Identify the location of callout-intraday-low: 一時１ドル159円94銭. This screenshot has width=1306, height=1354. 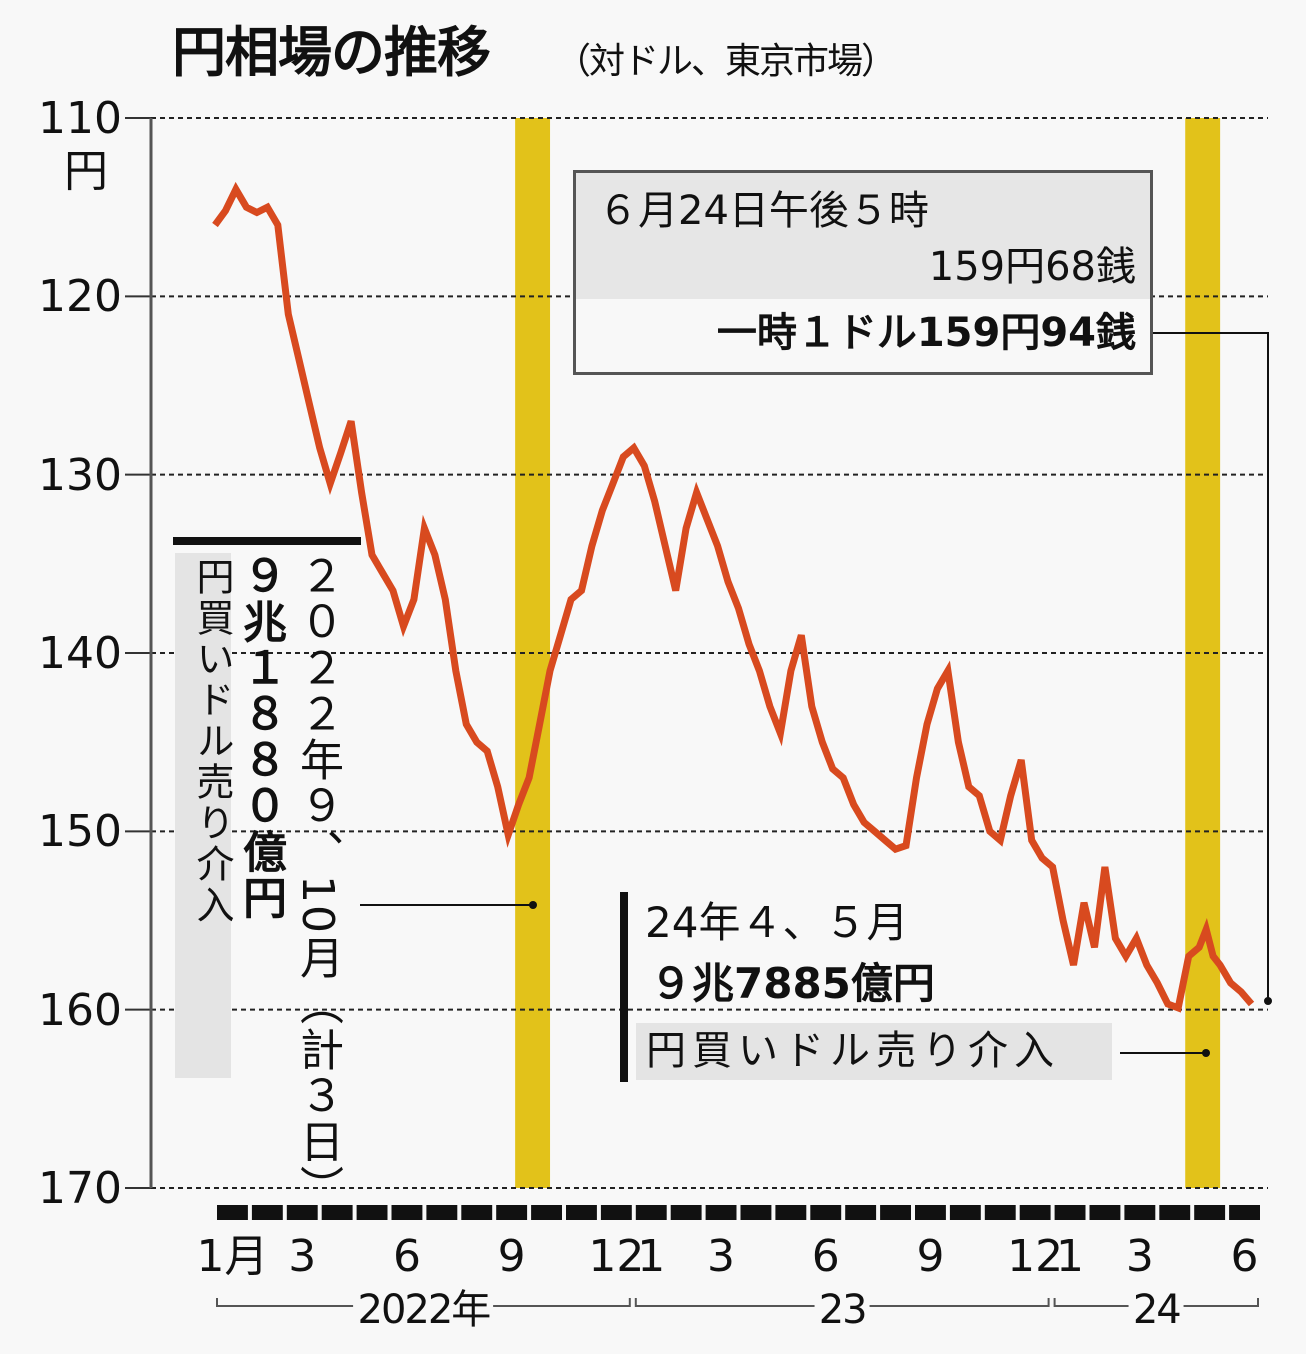
(926, 333).